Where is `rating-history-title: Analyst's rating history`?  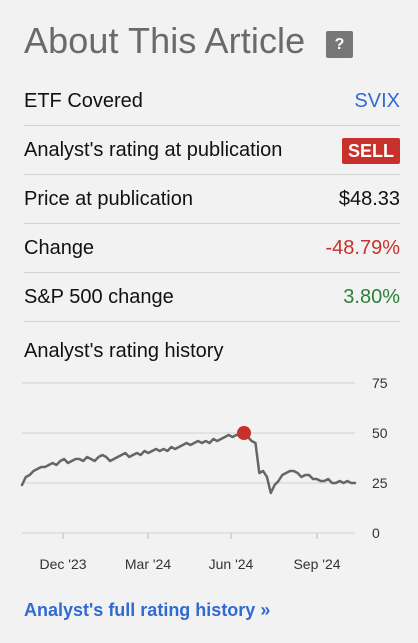 rating-history-title: Analyst's rating history is located at coordinates (124, 351).